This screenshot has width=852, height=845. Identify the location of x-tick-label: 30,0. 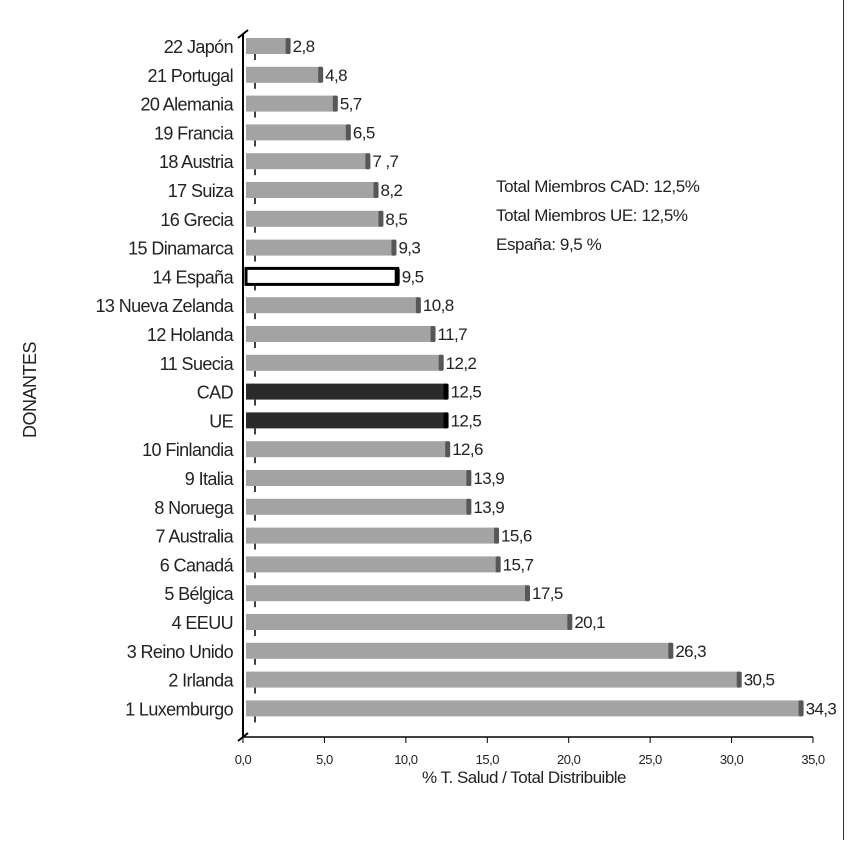
(732, 759).